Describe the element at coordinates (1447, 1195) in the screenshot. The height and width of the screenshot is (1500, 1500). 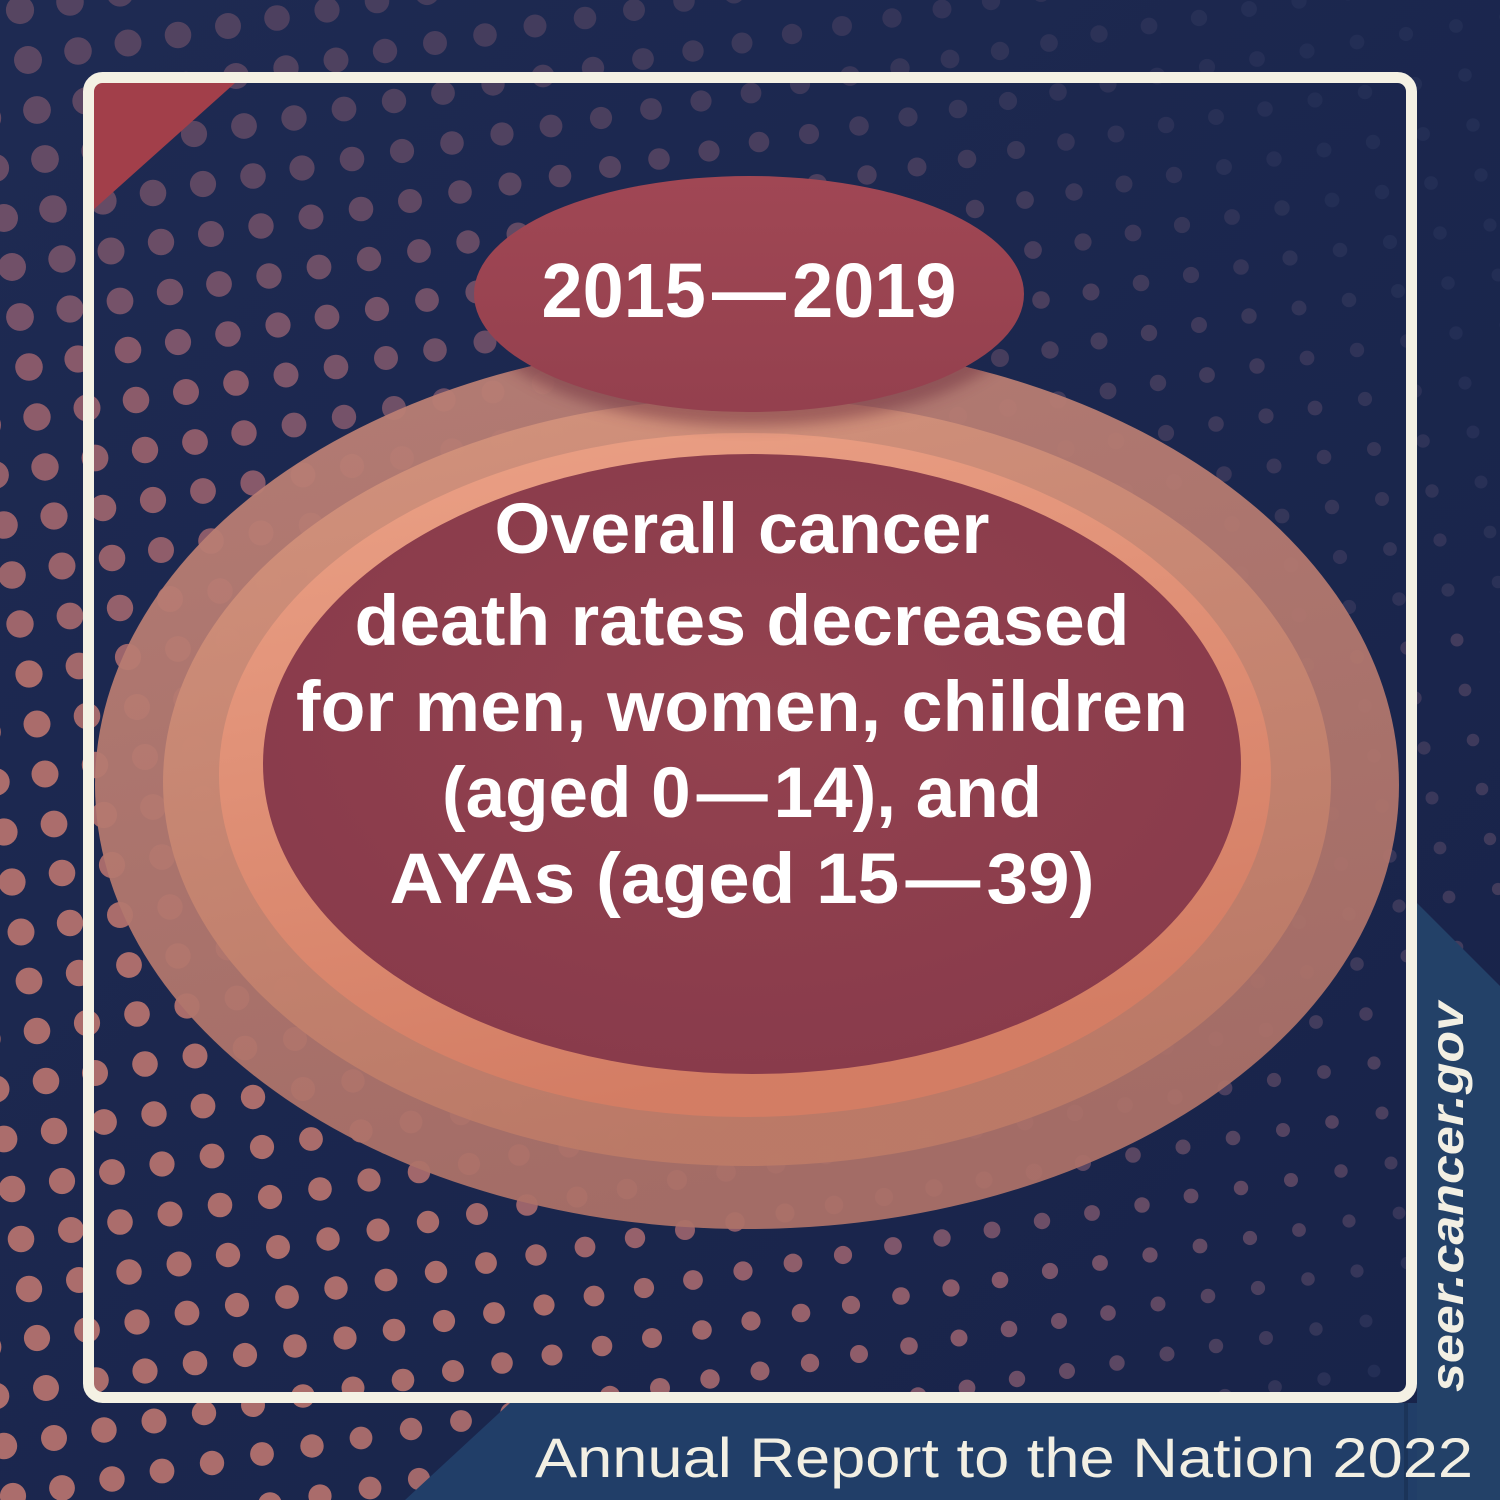
I see `svg-text: seer.cancer.gov` at that location.